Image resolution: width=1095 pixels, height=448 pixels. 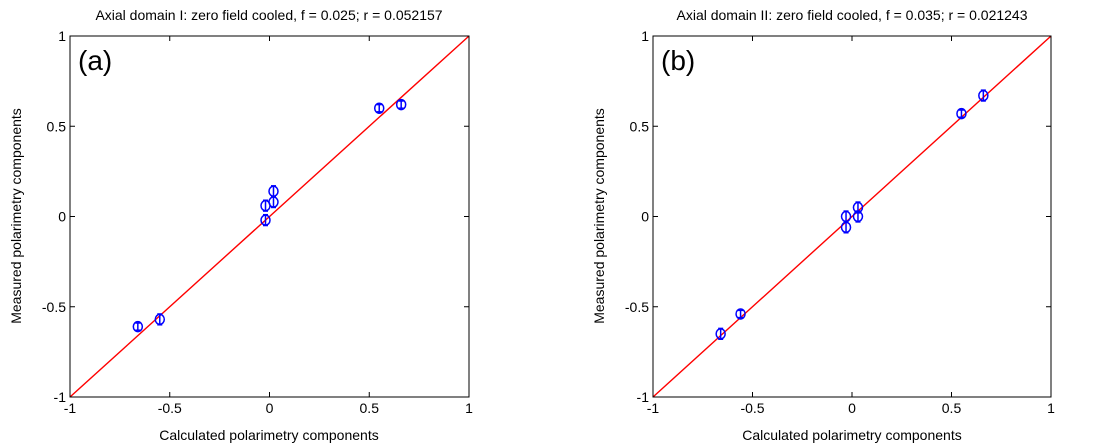 What do you see at coordinates (95, 60) in the screenshot?
I see `panel-label: (a)` at bounding box center [95, 60].